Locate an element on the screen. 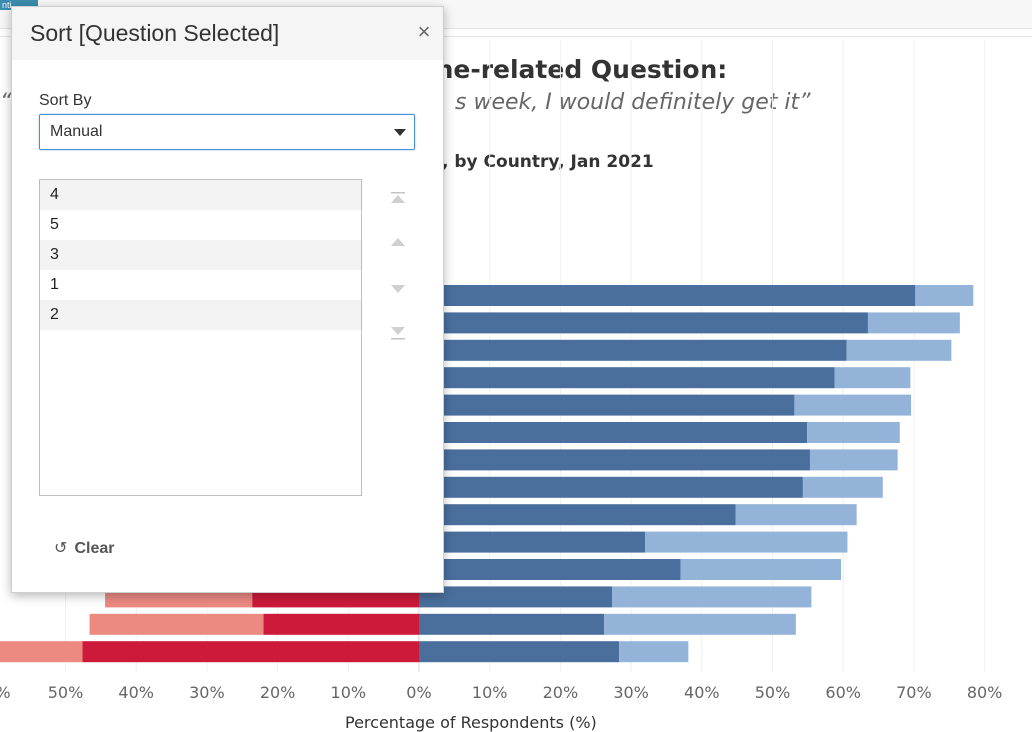 The image size is (1032, 732). list-item: 3 is located at coordinates (200, 255).